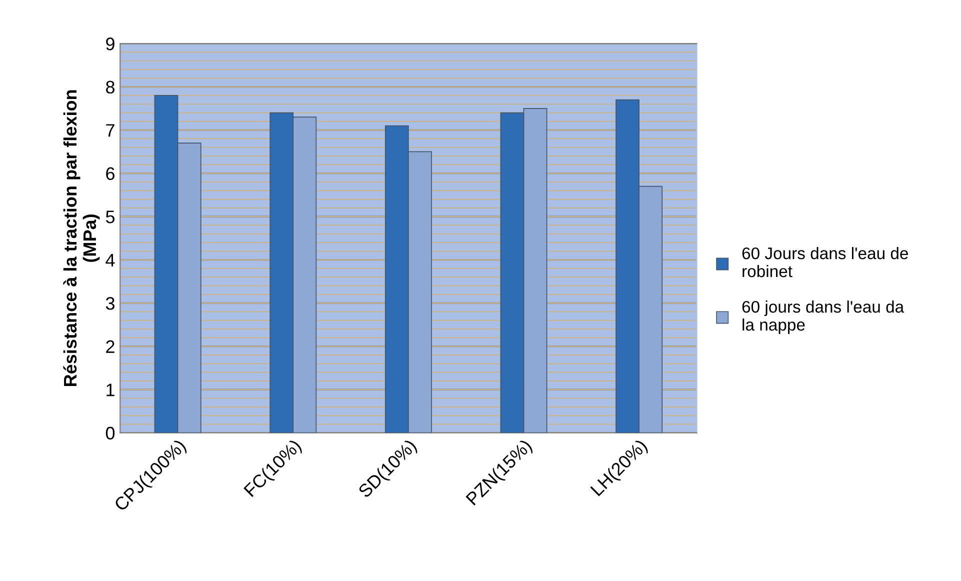 The image size is (961, 581). Describe the element at coordinates (110, 303) in the screenshot. I see `y-tick-label: 3` at that location.